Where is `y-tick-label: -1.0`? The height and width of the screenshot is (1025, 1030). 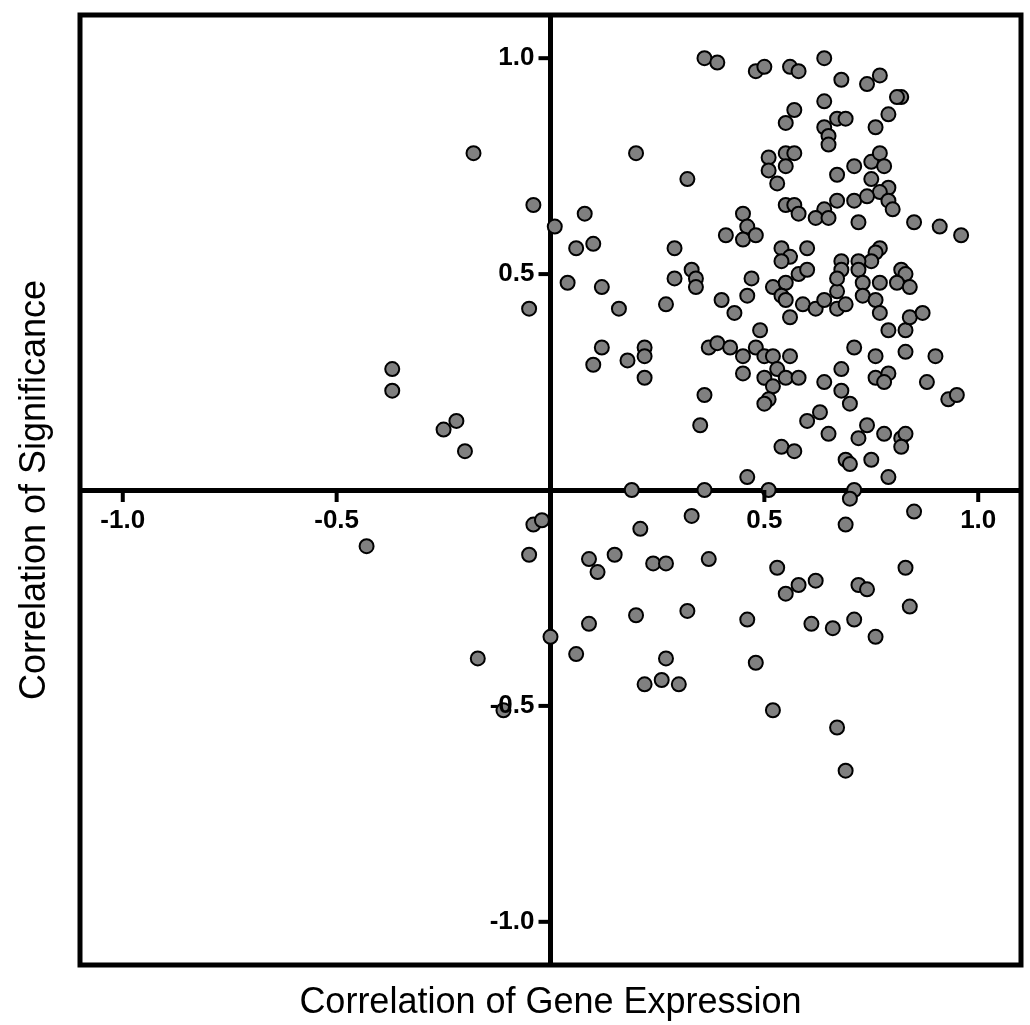 y-tick-label: -1.0 is located at coordinates (512, 919).